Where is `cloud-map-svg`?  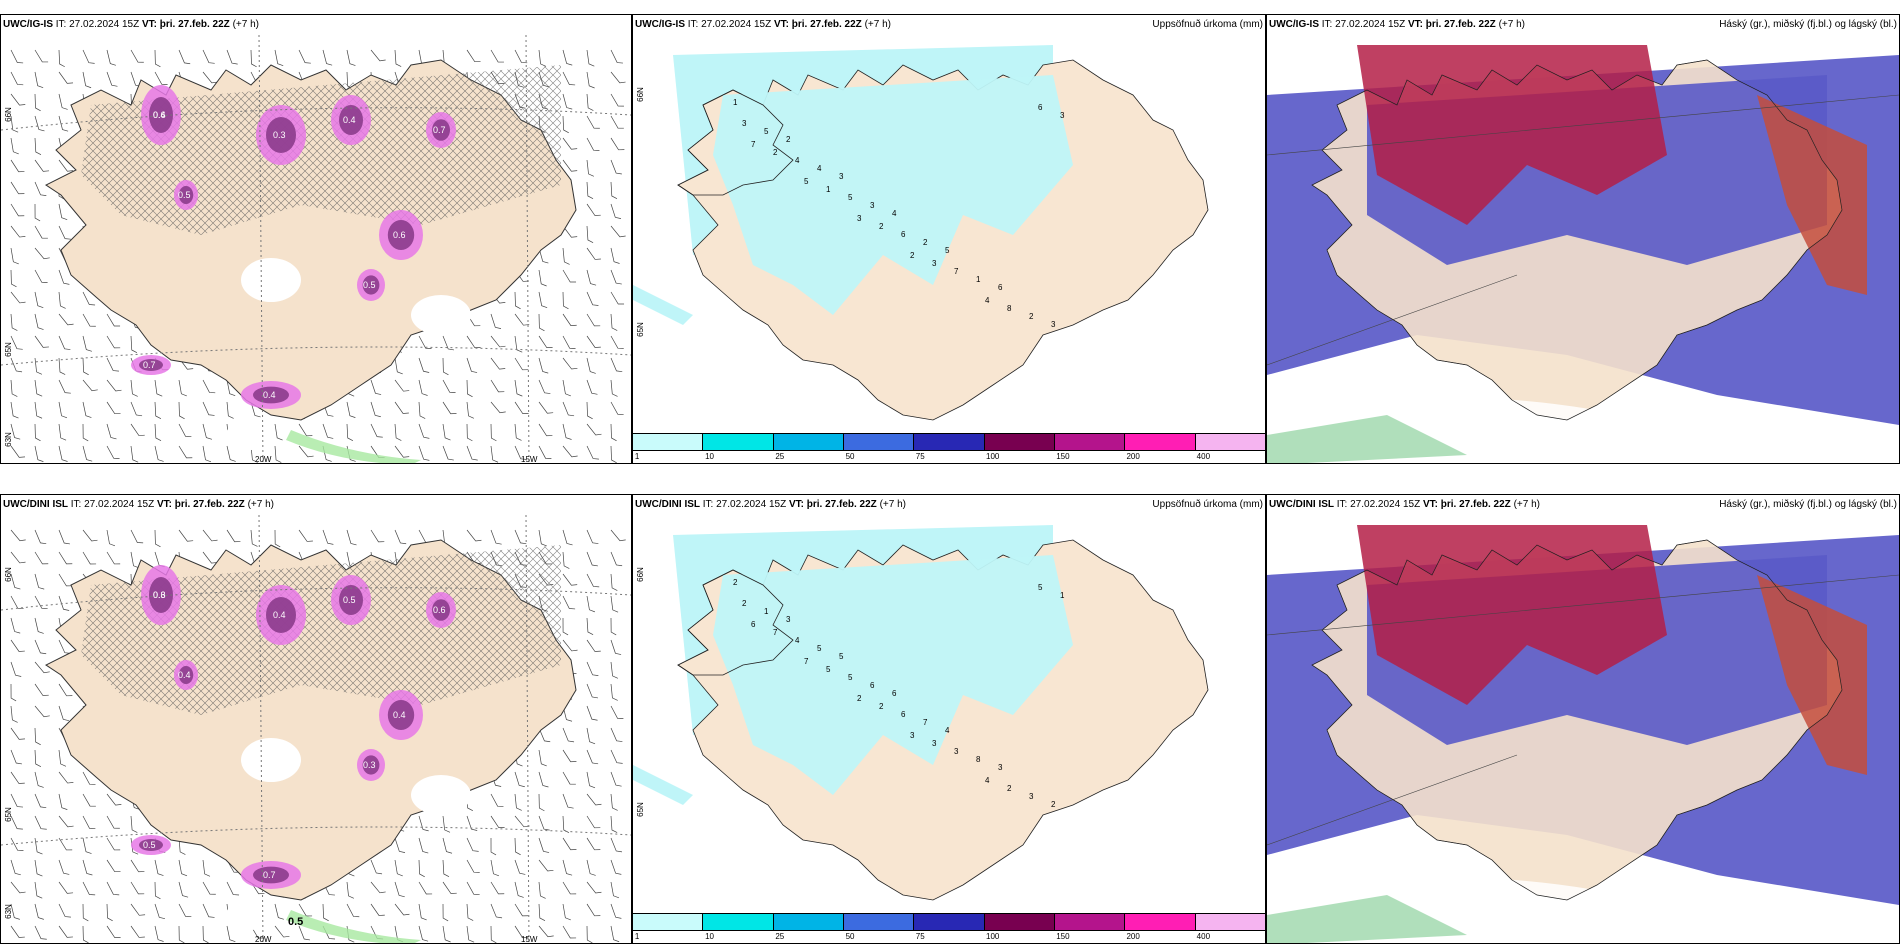
cloud-map-svg is located at coordinates (1583, 729).